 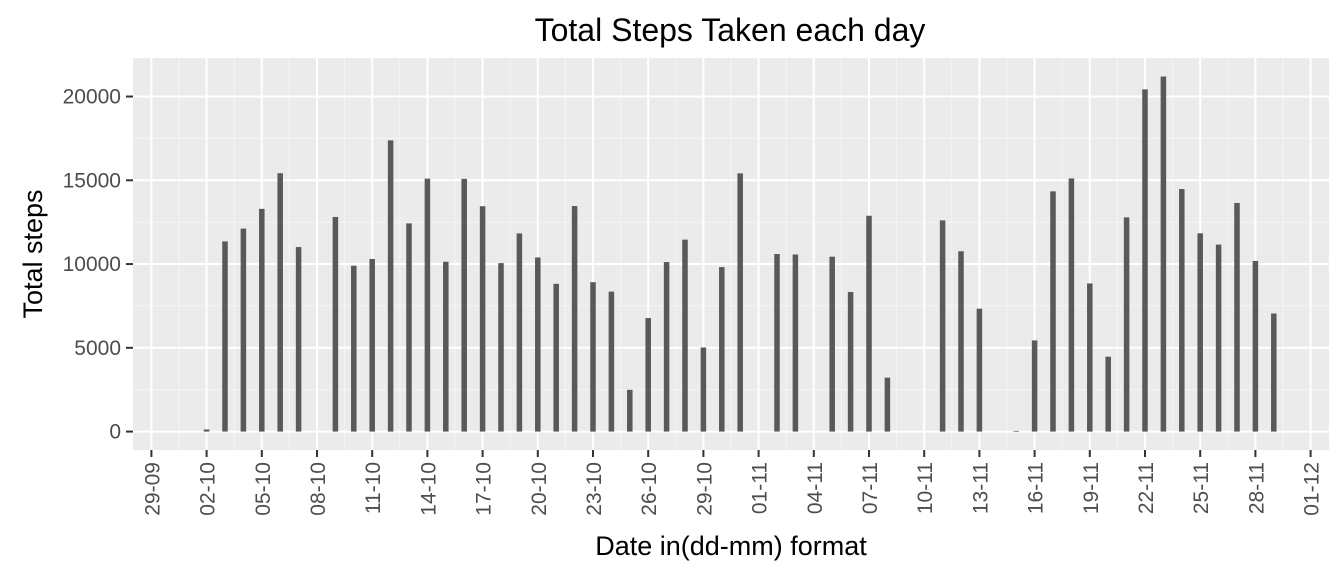 What do you see at coordinates (925, 488) in the screenshot?
I see `x-tick-label: 10-11` at bounding box center [925, 488].